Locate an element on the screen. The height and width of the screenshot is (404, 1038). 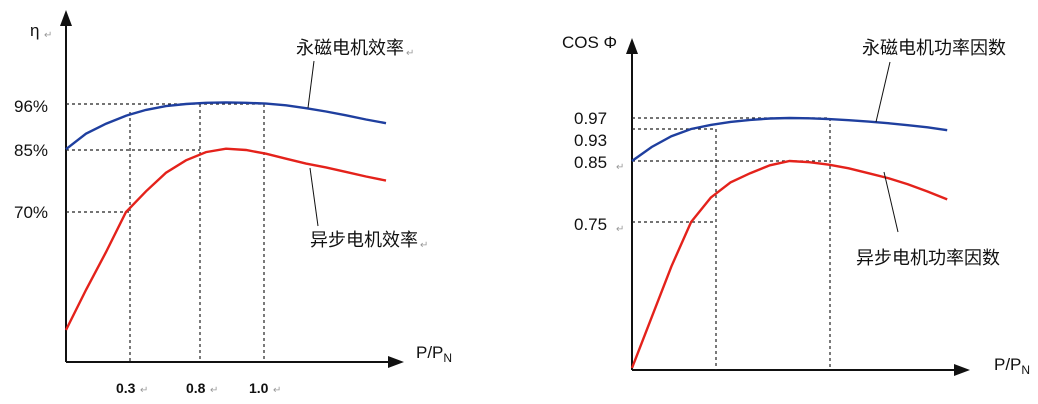
induction-efficiency-leader is located at coordinates (314, 197).